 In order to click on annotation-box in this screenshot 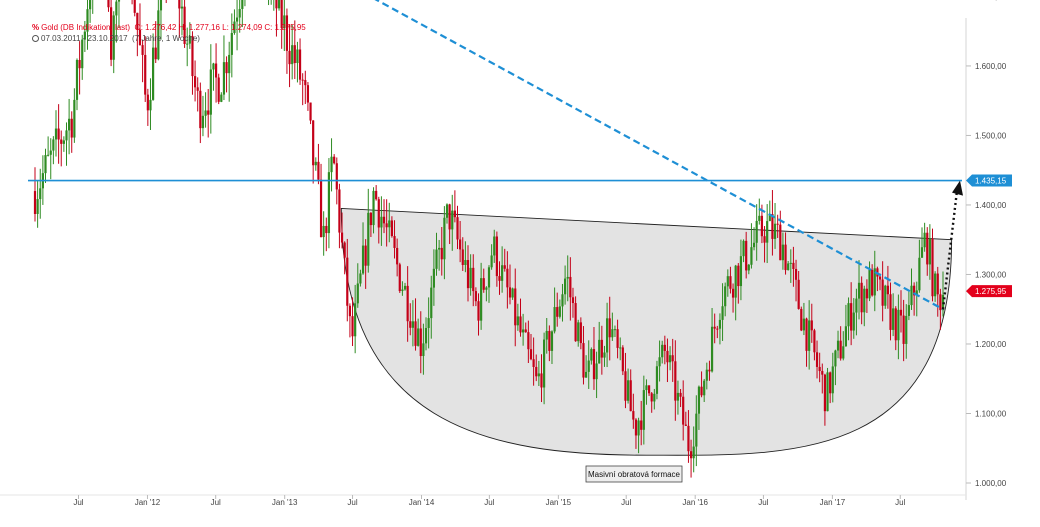, I will do `click(634, 474)`.